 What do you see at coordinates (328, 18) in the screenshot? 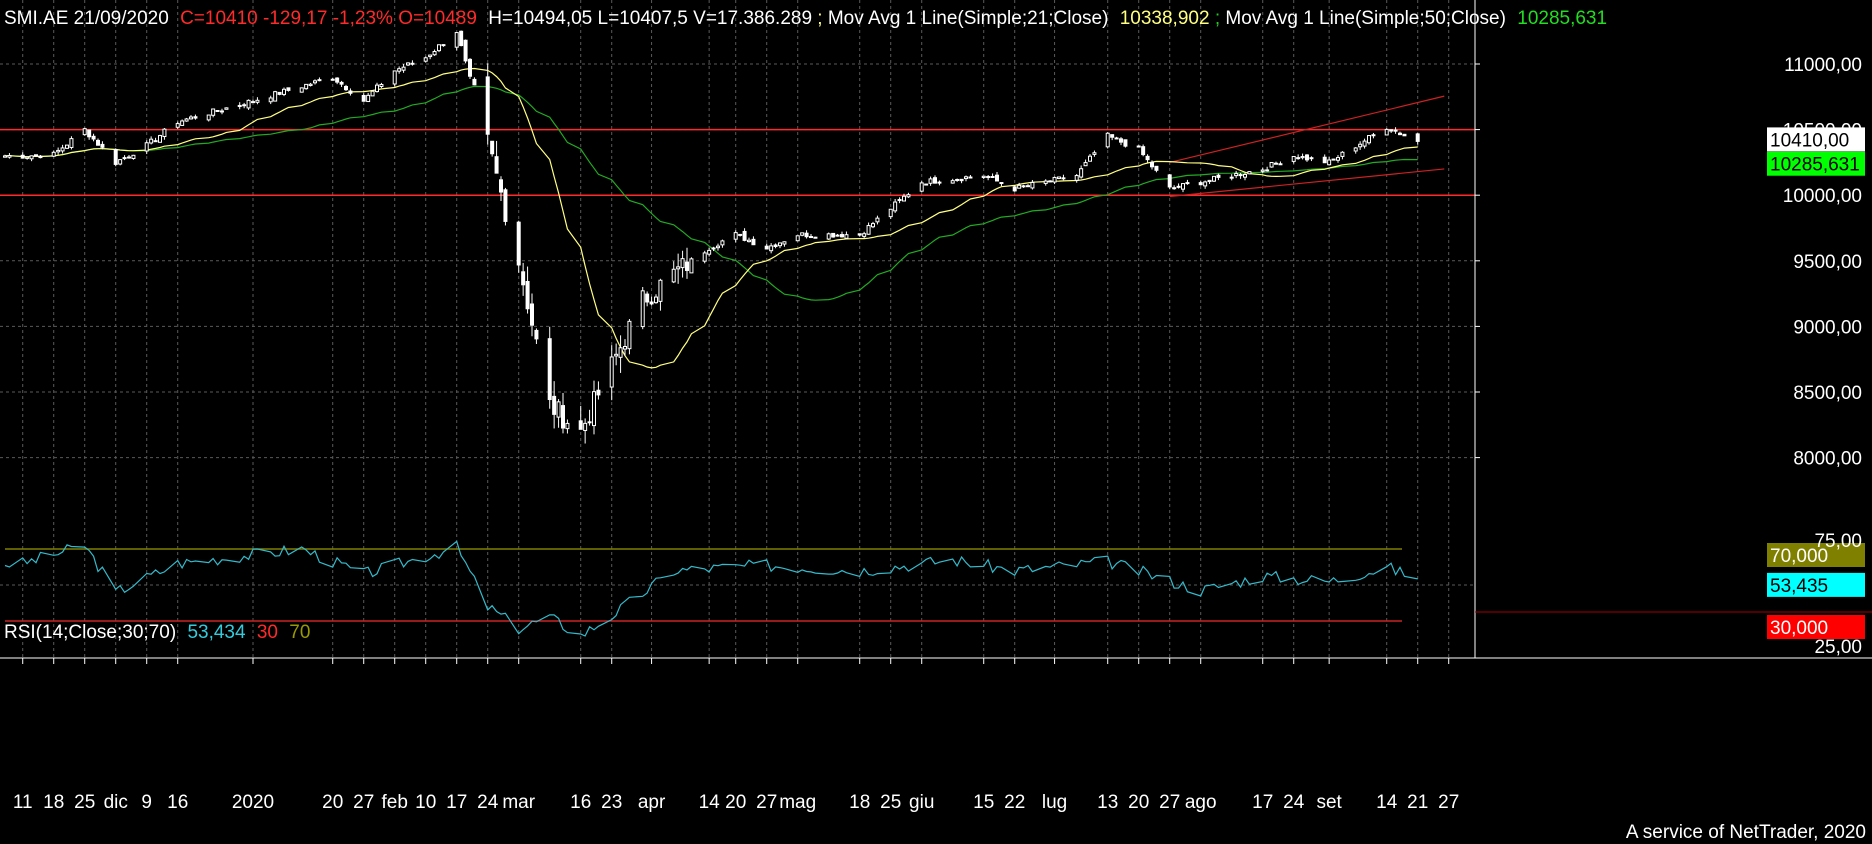
I see `header-quote: C=10410 -129,17 -1,23% O=10489` at bounding box center [328, 18].